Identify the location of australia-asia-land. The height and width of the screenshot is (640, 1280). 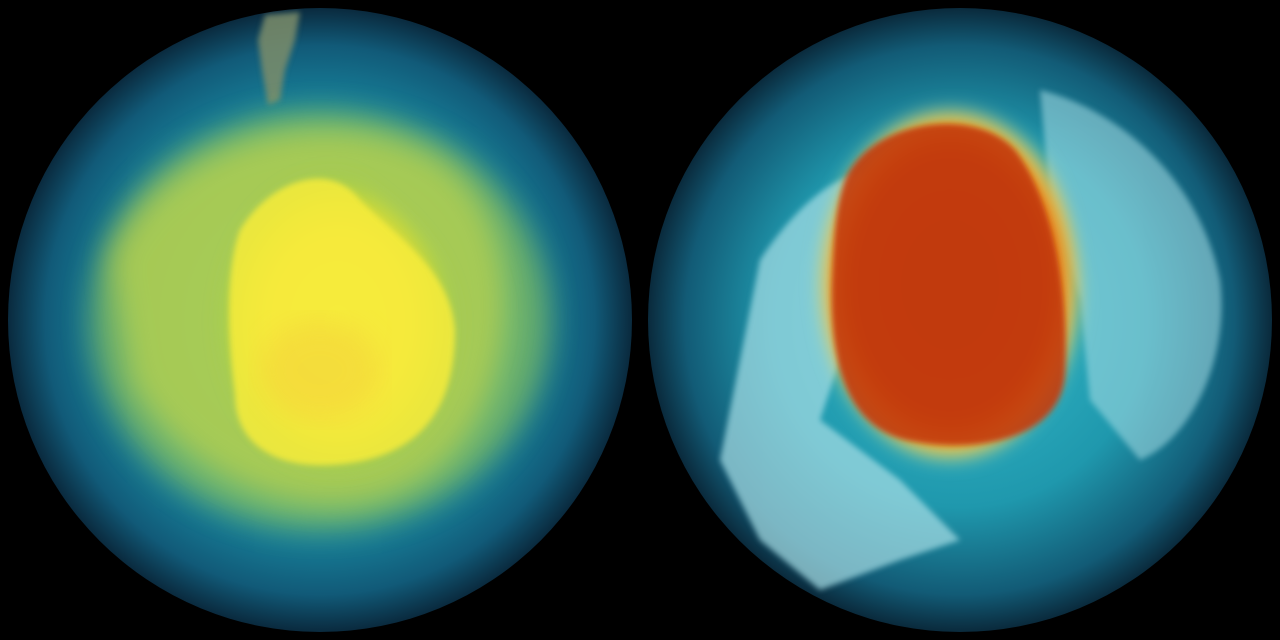
(840, 382).